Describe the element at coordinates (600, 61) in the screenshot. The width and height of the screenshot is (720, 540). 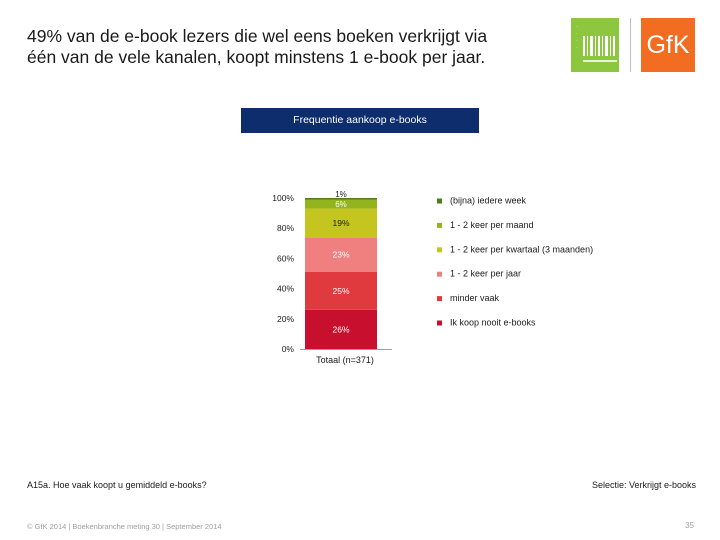
I see `logo-baseline` at that location.